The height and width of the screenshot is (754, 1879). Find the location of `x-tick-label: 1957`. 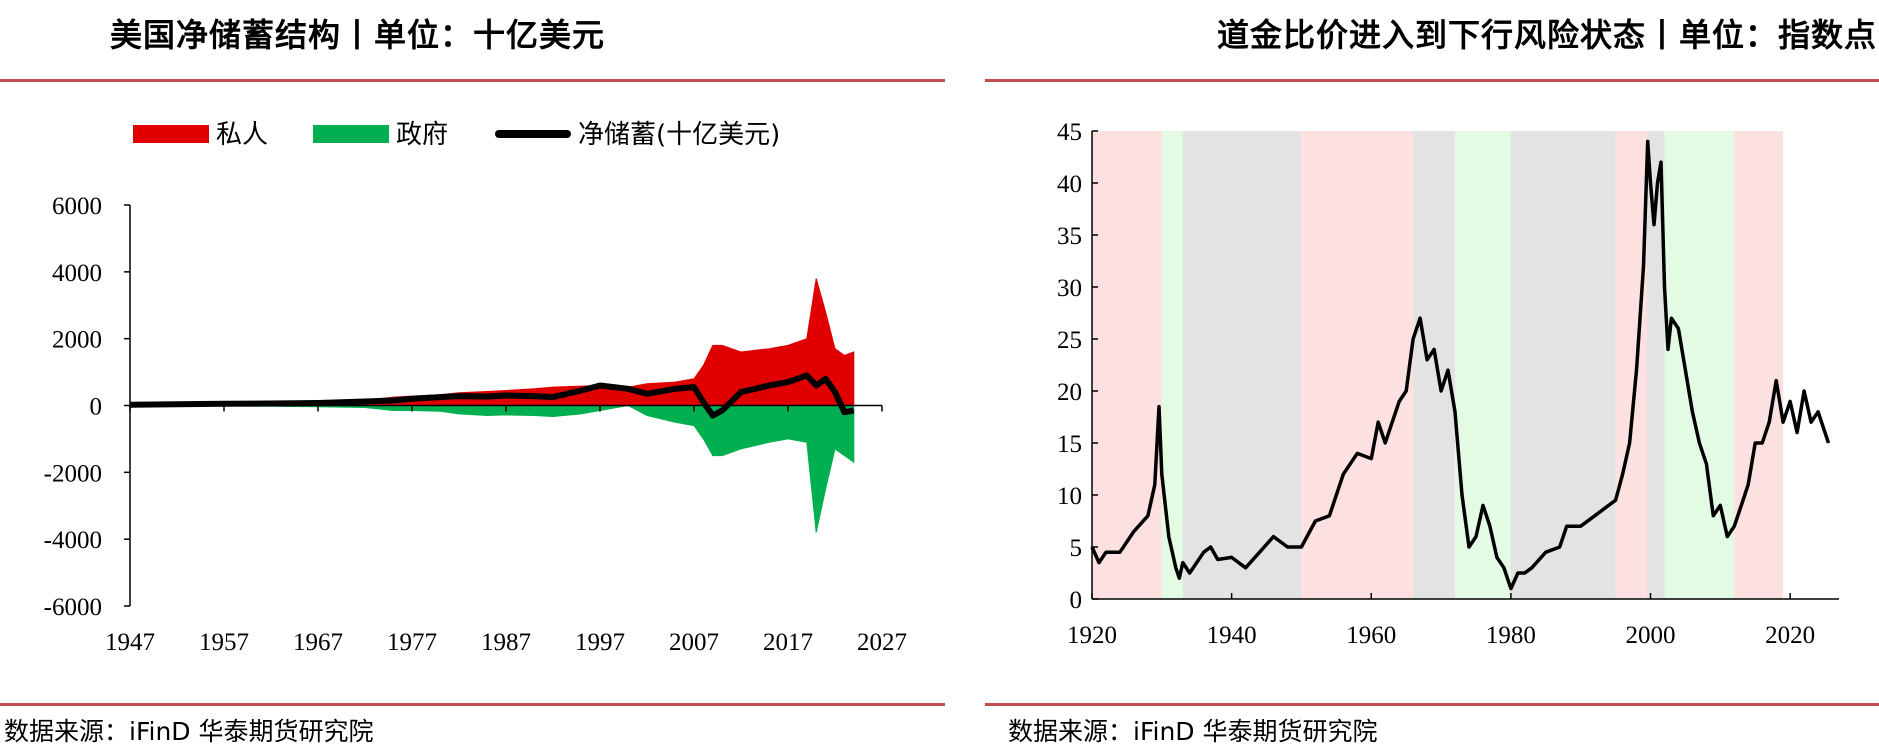

x-tick-label: 1957 is located at coordinates (224, 642).